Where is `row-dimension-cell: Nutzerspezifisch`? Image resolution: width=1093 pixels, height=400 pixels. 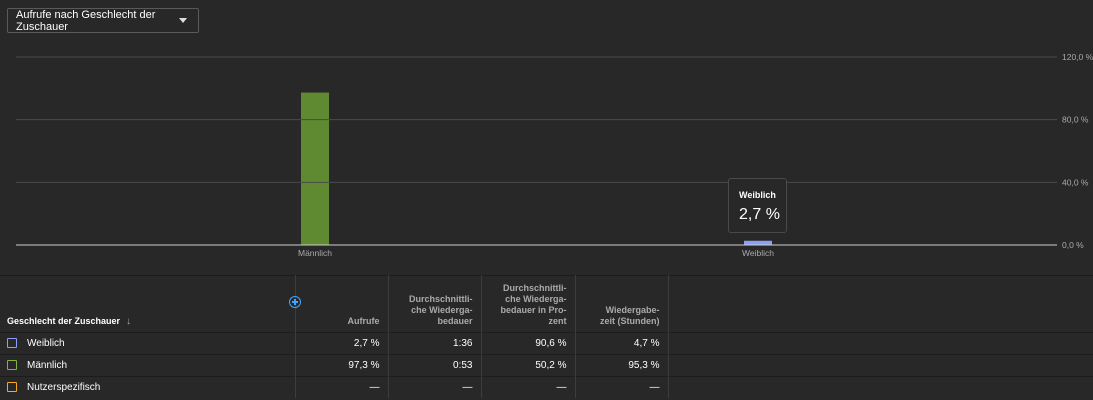 row-dimension-cell: Nutzerspezifisch is located at coordinates (148, 387).